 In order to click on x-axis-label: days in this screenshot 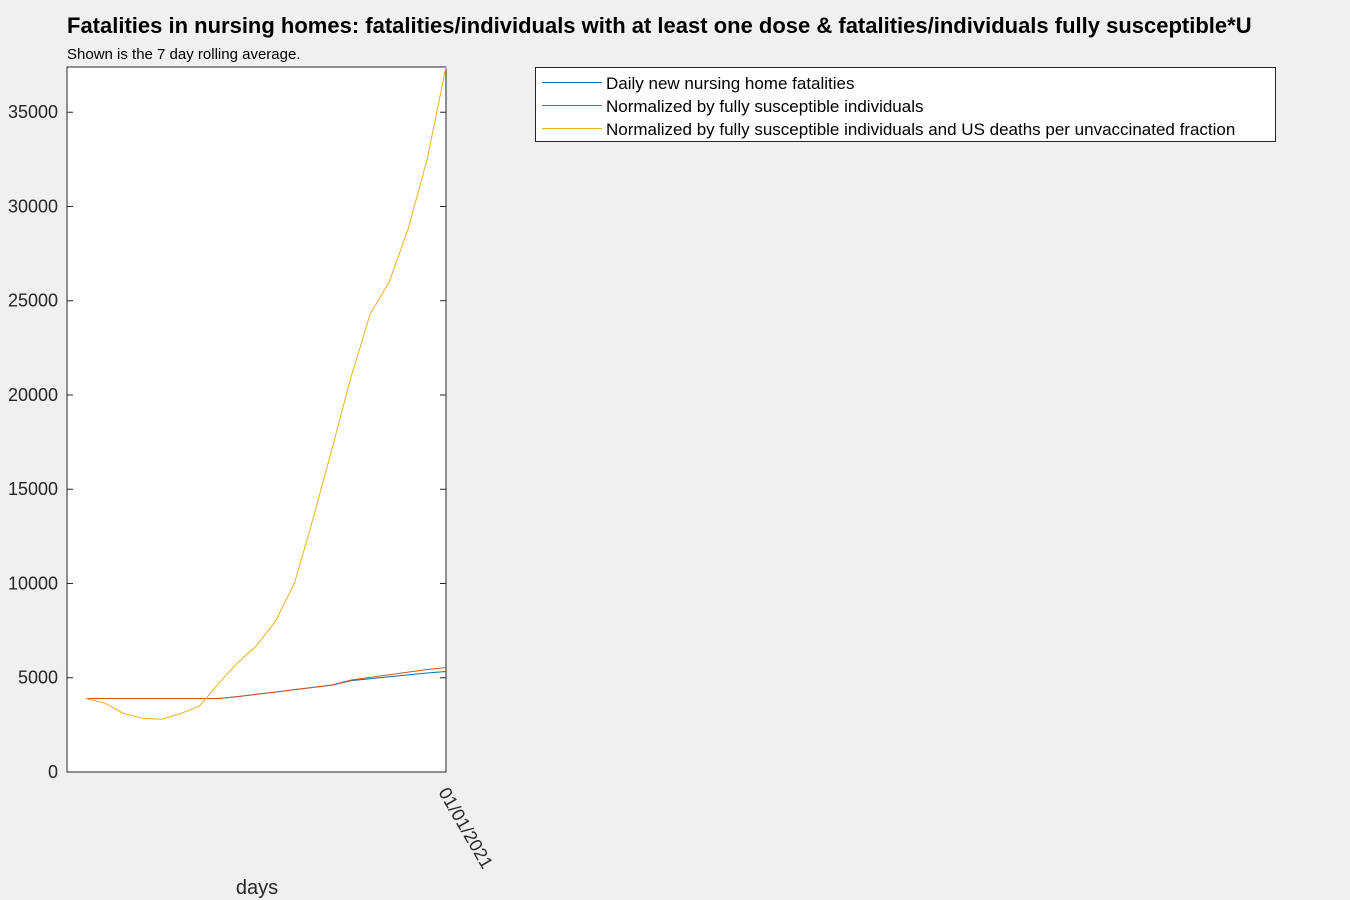, I will do `click(257, 888)`.